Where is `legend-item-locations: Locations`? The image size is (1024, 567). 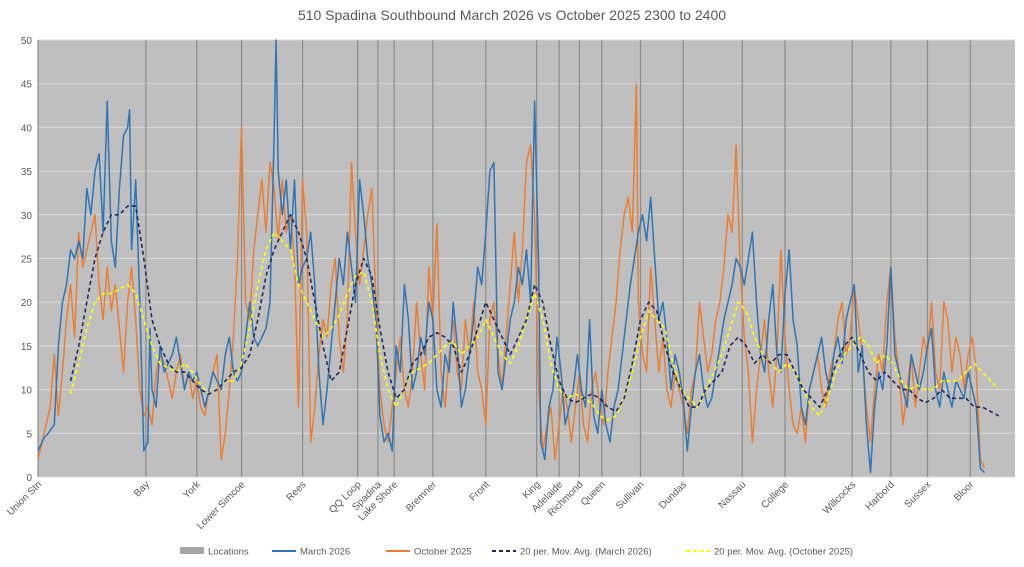
legend-item-locations: Locations is located at coordinates (214, 552).